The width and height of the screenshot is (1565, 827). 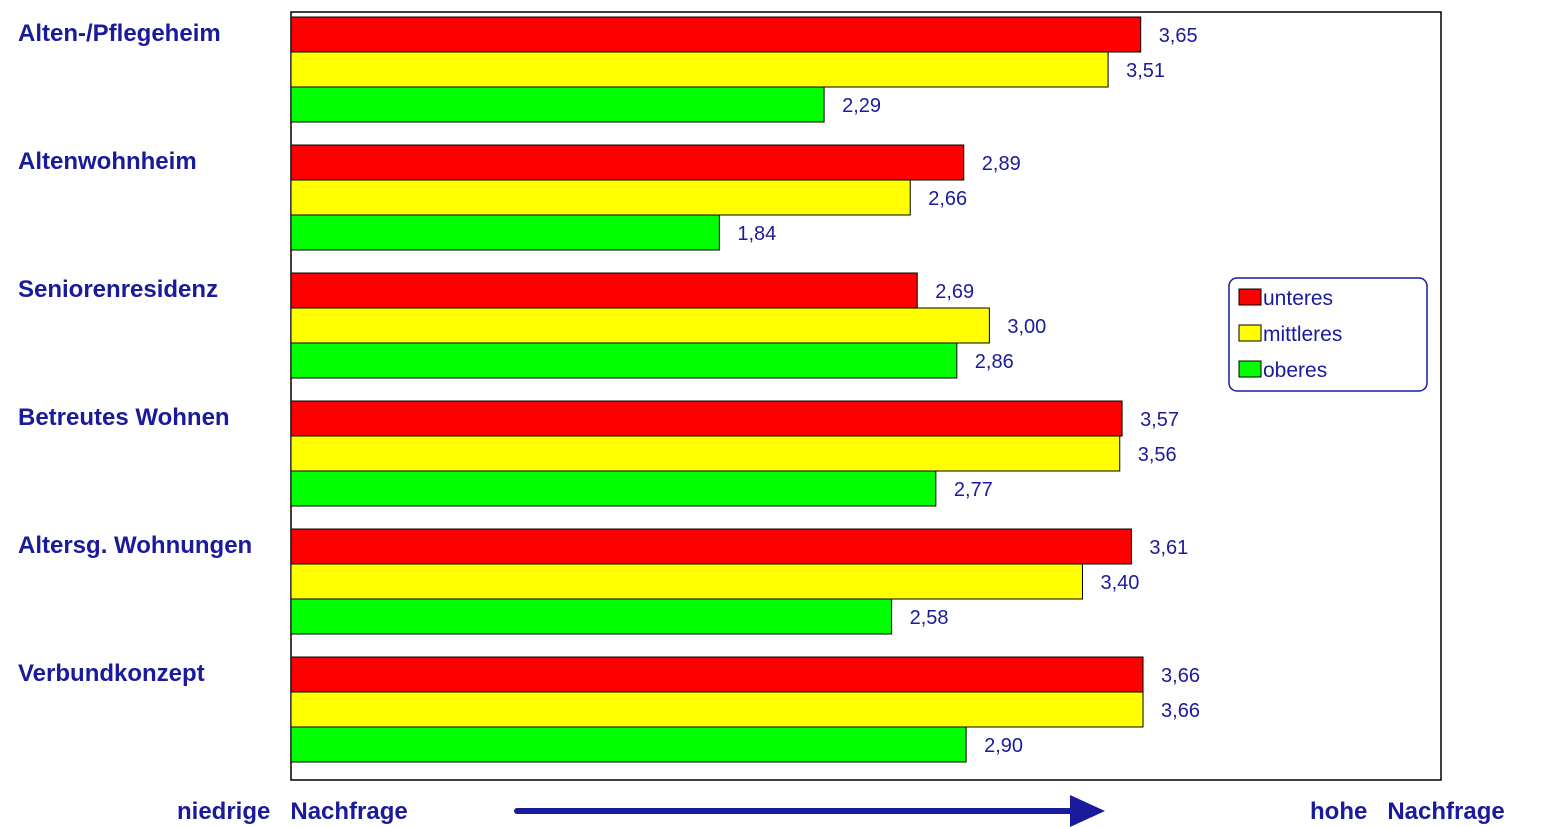 What do you see at coordinates (711, 546) in the screenshot?
I see `bar-altersg-wohnungen-unteres` at bounding box center [711, 546].